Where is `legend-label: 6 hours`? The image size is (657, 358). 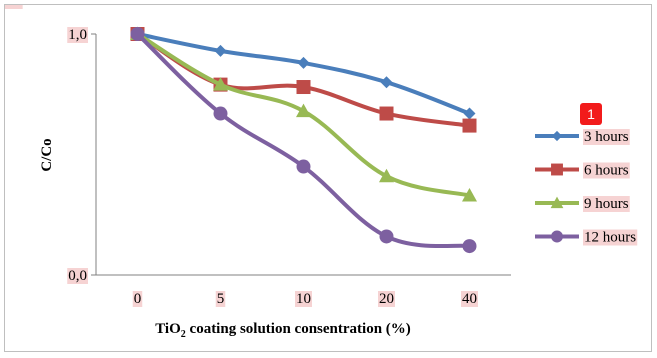 legend-label: 6 hours is located at coordinates (606, 171).